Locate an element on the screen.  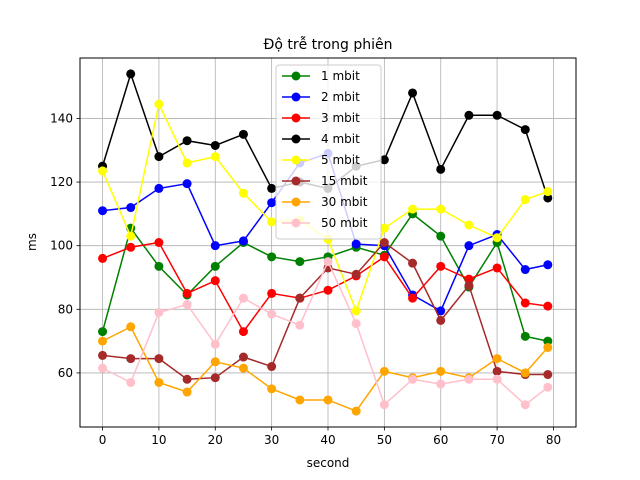
series-3-mbit is located at coordinates (325, 287).